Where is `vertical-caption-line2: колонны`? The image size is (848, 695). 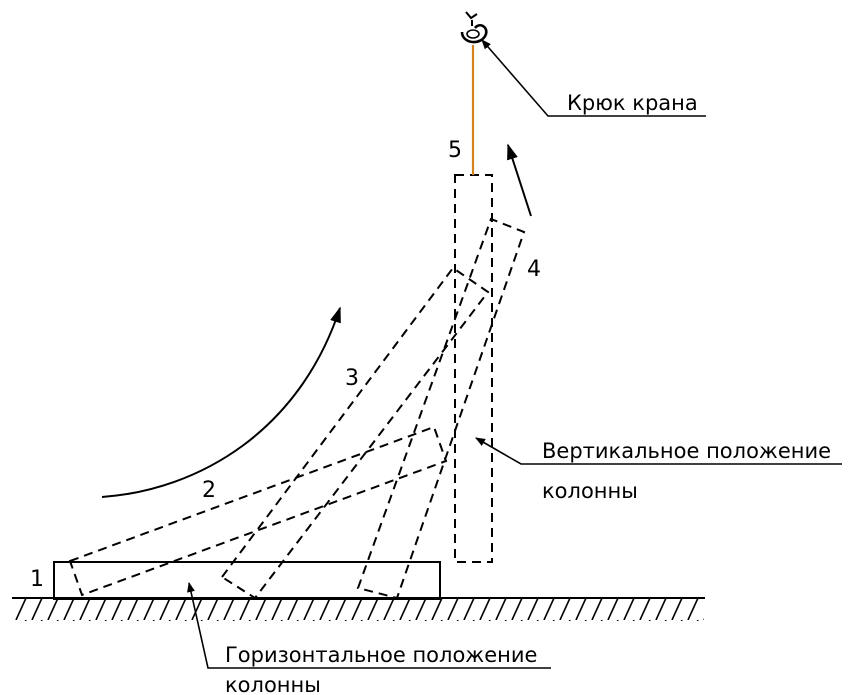 vertical-caption-line2: колонны is located at coordinates (590, 491).